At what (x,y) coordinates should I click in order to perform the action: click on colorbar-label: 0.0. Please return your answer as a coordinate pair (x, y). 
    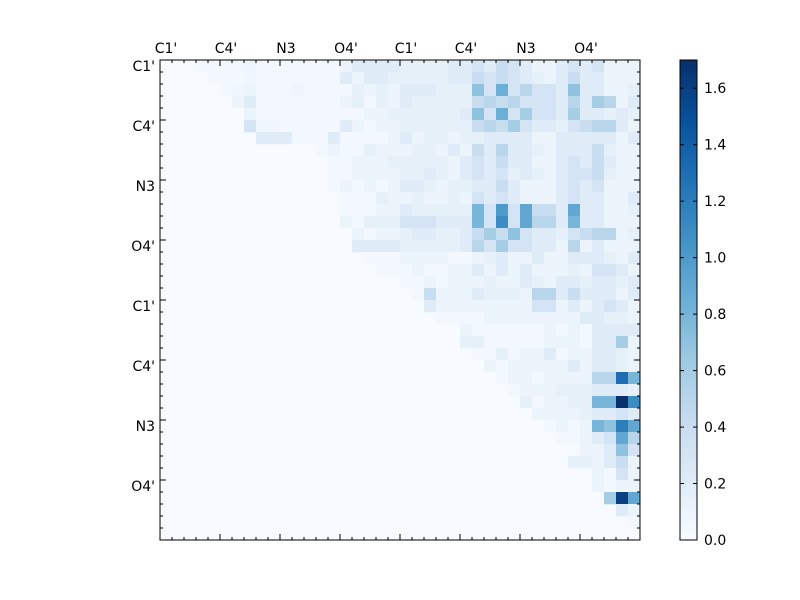
    Looking at the image, I should click on (715, 541).